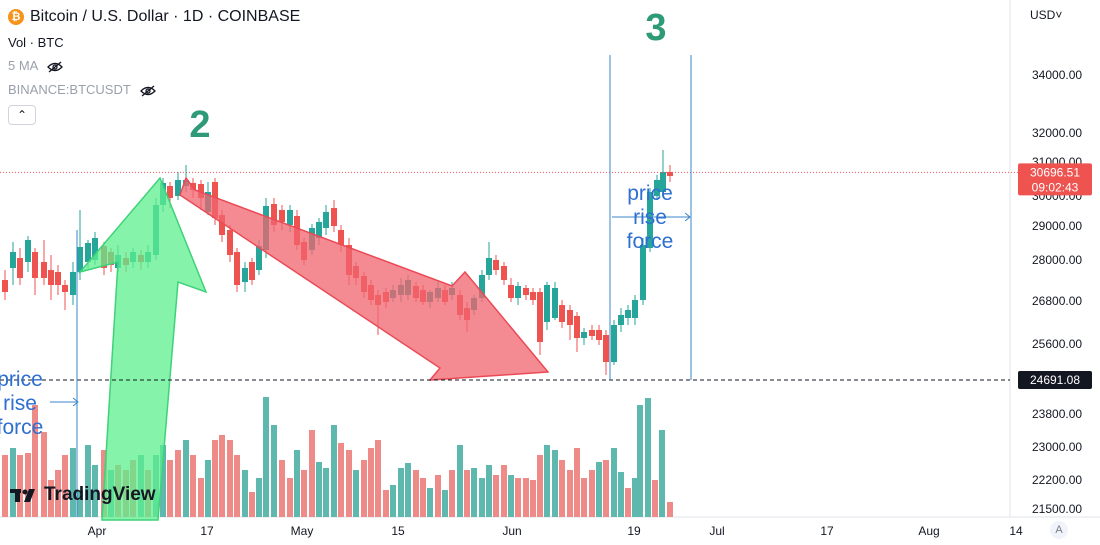  What do you see at coordinates (22, 115) in the screenshot?
I see `collapse-legend-button: ⌃` at bounding box center [22, 115].